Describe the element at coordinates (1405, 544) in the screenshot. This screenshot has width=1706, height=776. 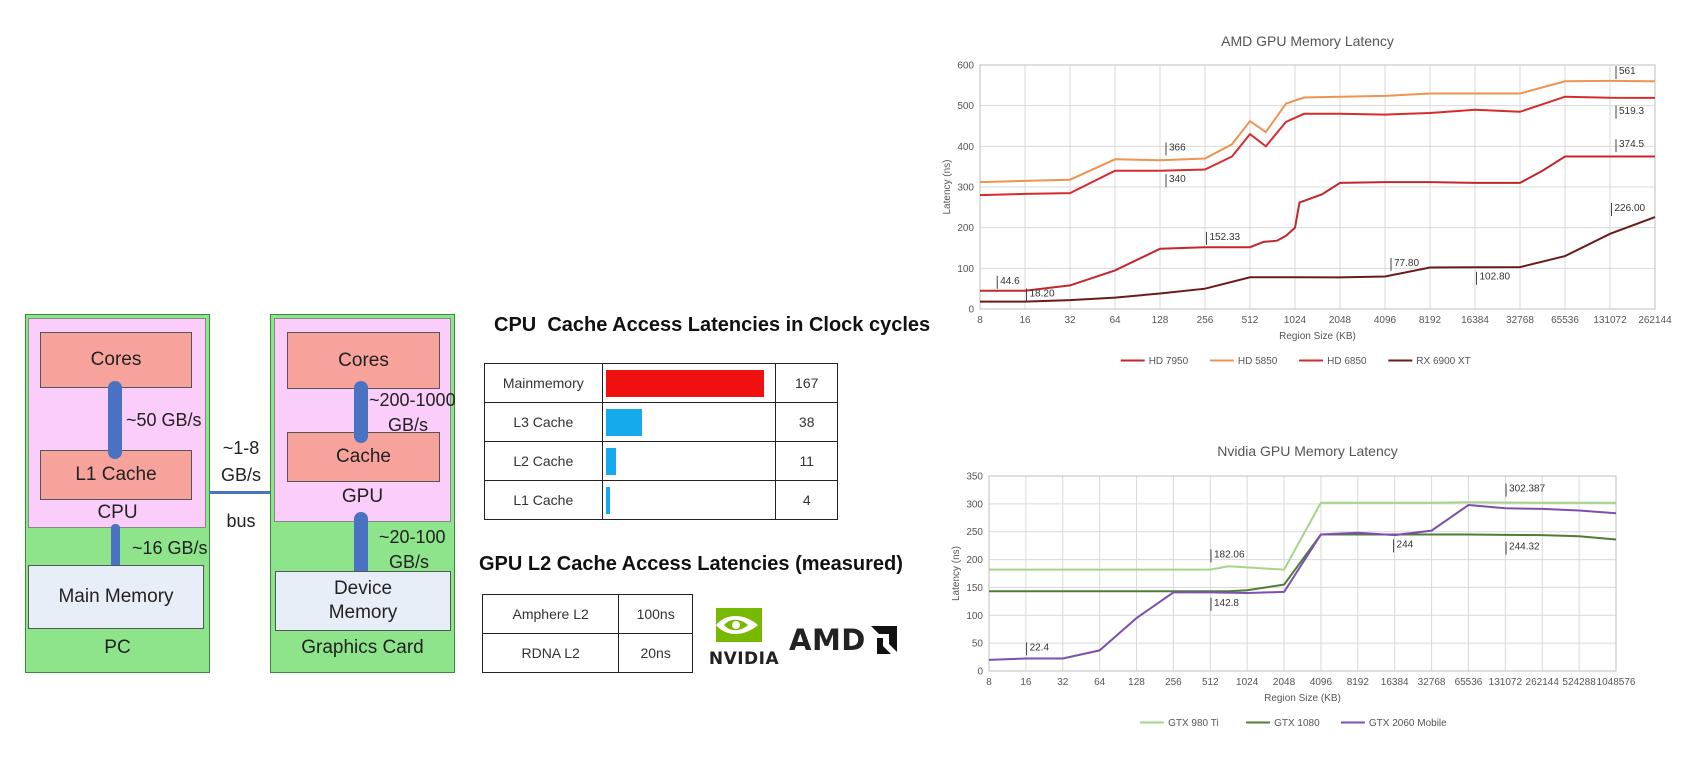
I see `data-label: 244` at that location.